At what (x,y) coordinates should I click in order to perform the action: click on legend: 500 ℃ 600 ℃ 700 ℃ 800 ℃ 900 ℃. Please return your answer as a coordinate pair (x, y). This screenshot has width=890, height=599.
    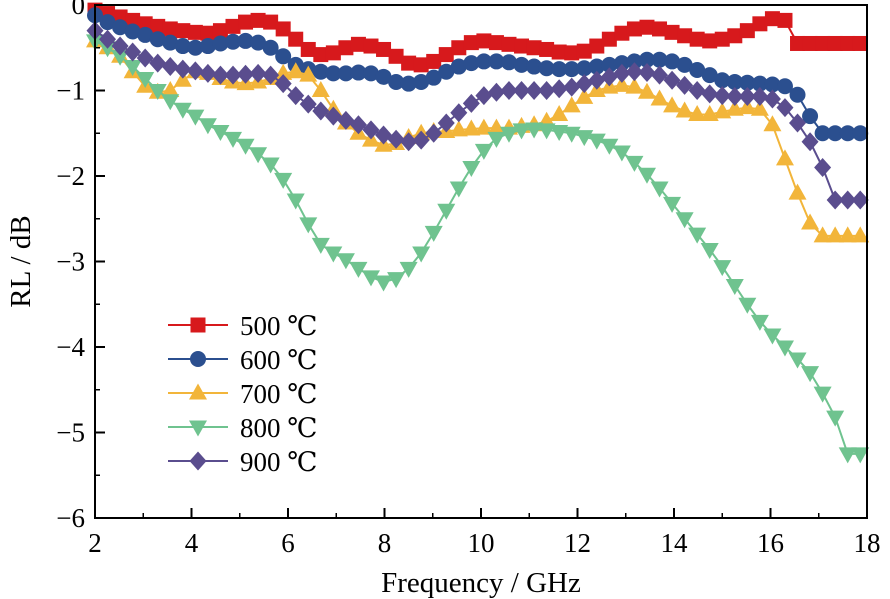
    Looking at the image, I should click on (242, 394).